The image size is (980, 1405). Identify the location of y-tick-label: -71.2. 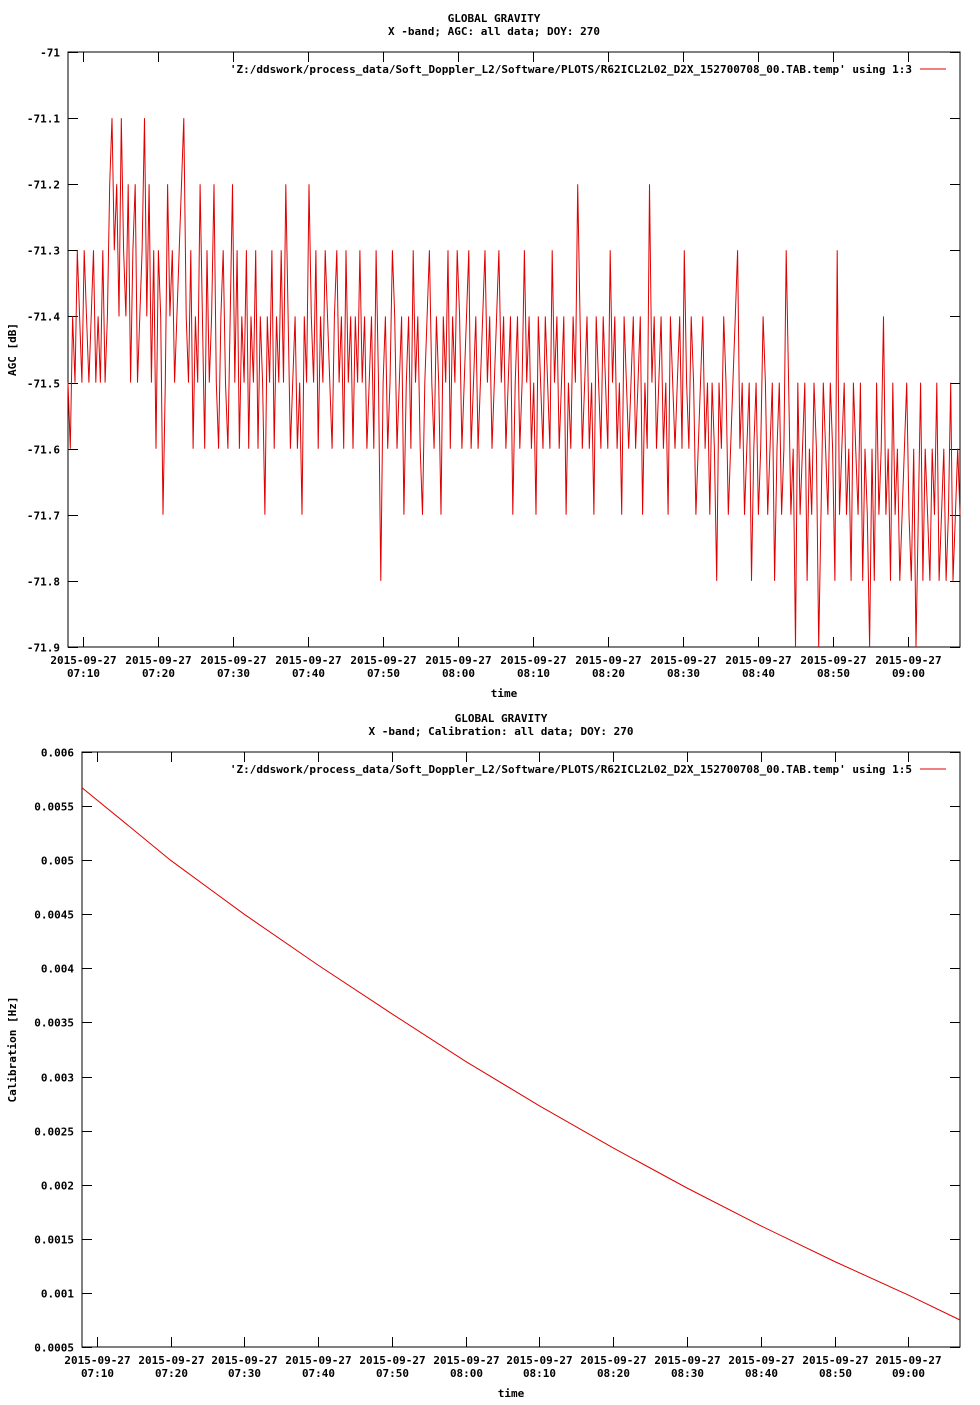
(43, 185).